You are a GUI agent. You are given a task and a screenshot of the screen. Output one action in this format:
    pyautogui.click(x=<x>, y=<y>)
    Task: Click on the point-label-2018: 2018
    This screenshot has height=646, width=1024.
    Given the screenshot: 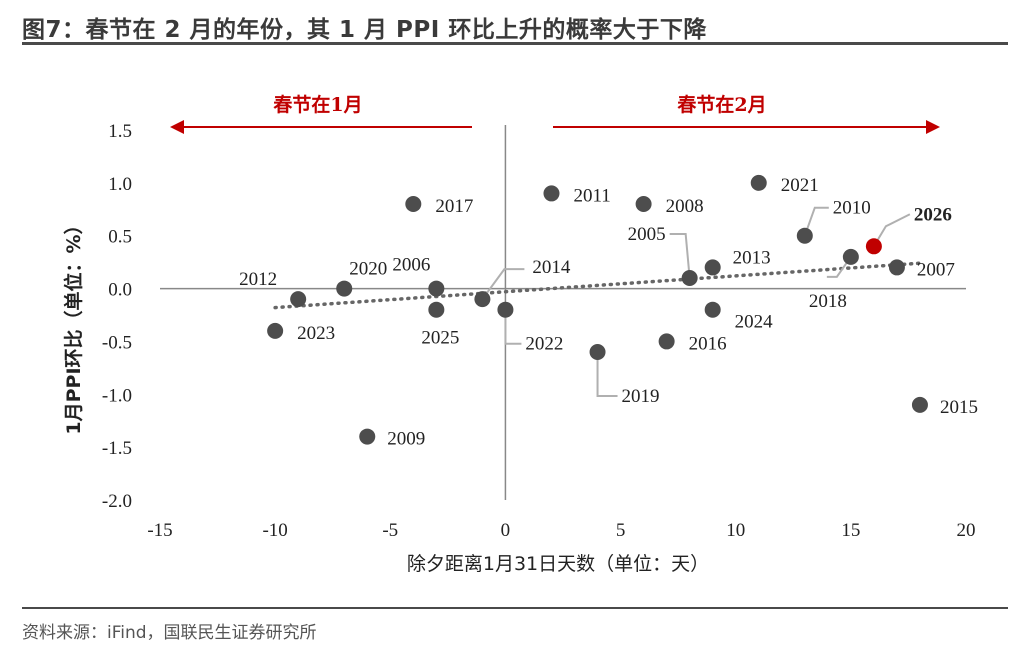 What is the action you would take?
    pyautogui.click(x=828, y=301)
    